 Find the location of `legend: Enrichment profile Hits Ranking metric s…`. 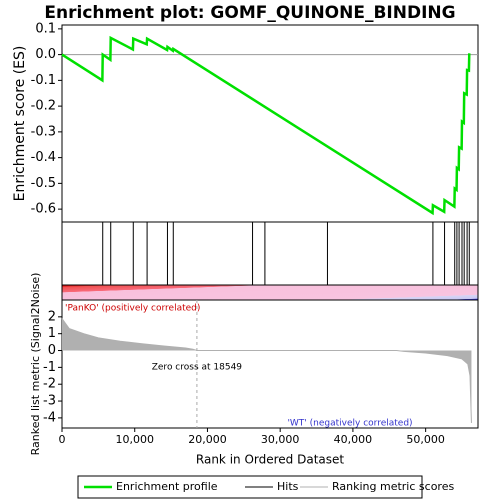

legend: Enrichment profile Hits Ranking metric s… is located at coordinates (265, 487).